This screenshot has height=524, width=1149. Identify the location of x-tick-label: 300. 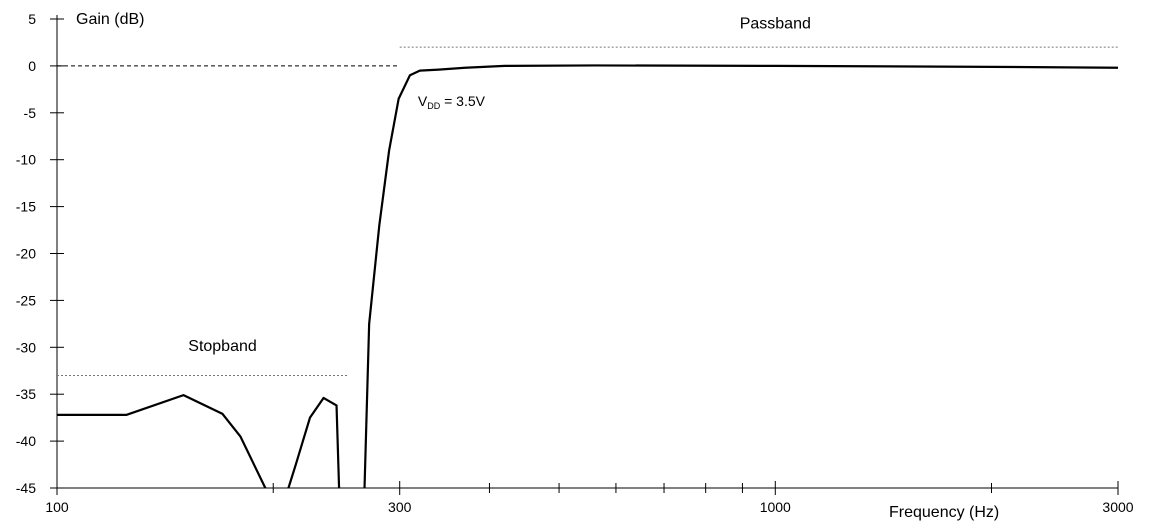
(400, 507).